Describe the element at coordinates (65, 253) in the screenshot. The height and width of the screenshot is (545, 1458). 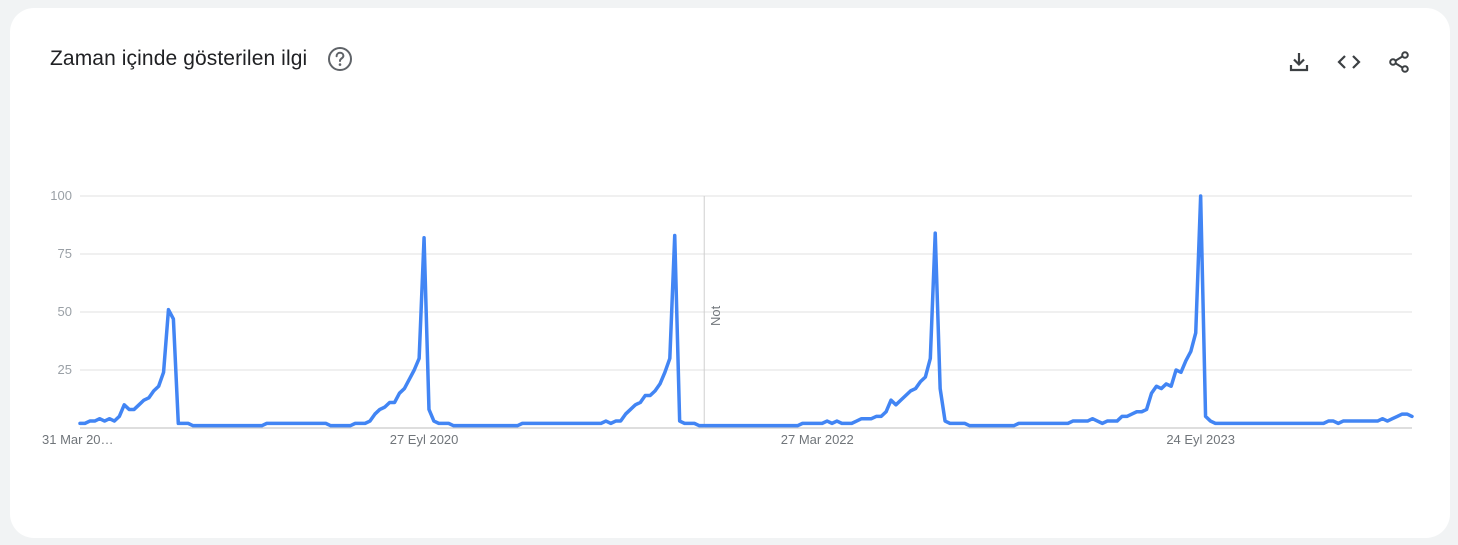
I see `y-tick-label: 75` at that location.